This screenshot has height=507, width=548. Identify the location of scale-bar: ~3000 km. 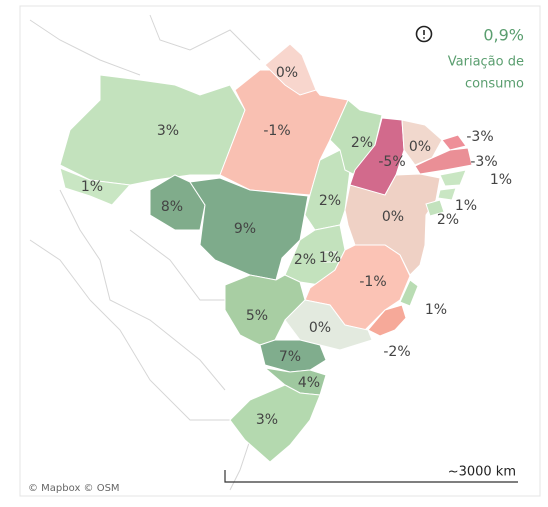
(371, 474).